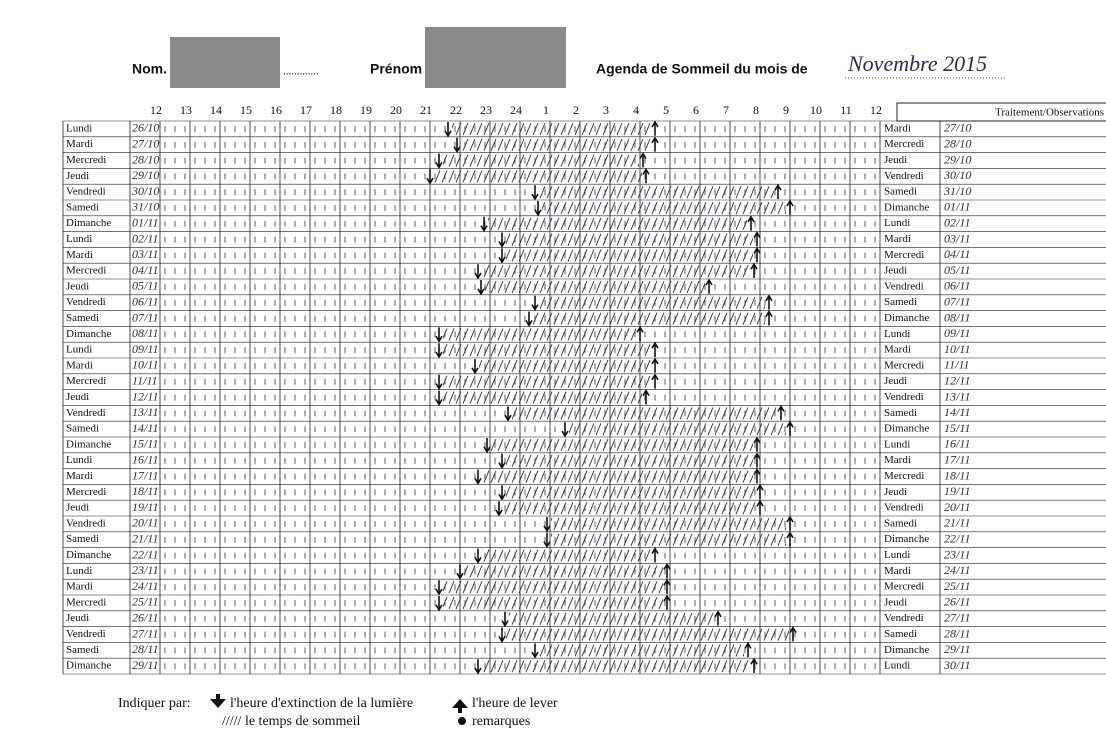 This screenshot has height=731, width=1106. I want to click on next-date: 29/11, so click(957, 649).